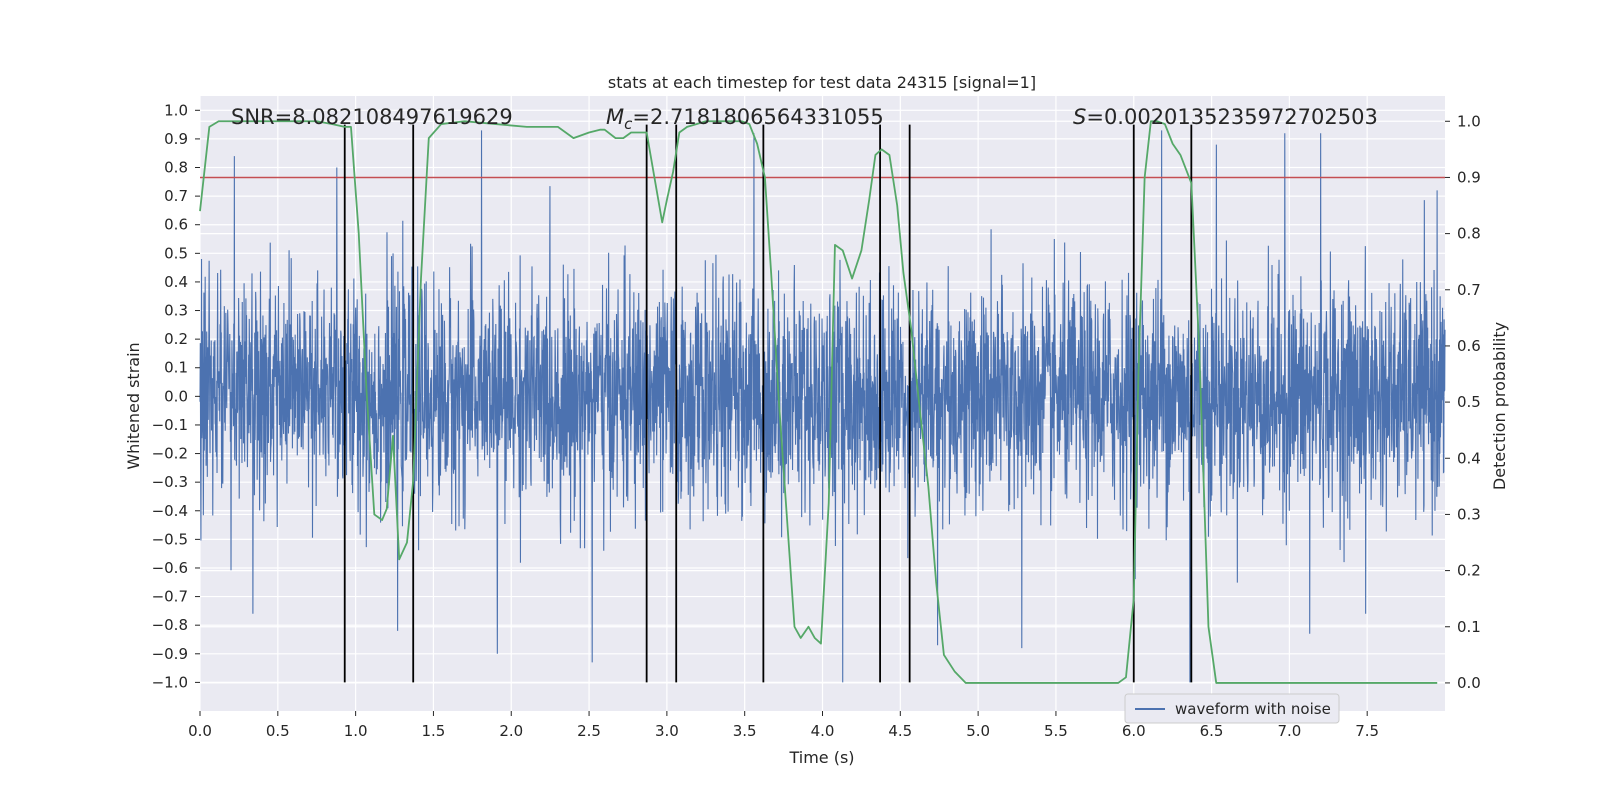 This screenshot has height=800, width=1600. I want to click on x-tick-label-3: 1.5, so click(434, 731).